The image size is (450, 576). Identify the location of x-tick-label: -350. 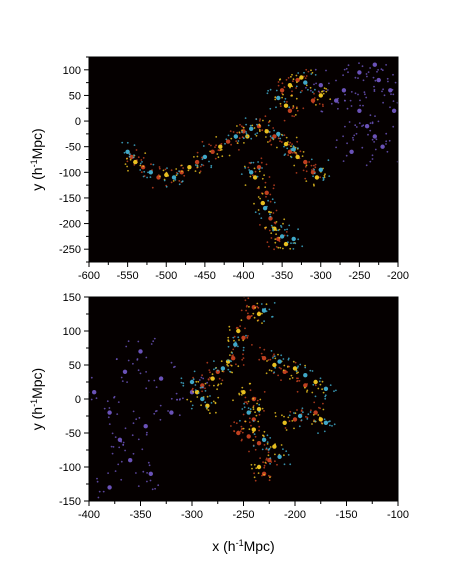
(282, 276).